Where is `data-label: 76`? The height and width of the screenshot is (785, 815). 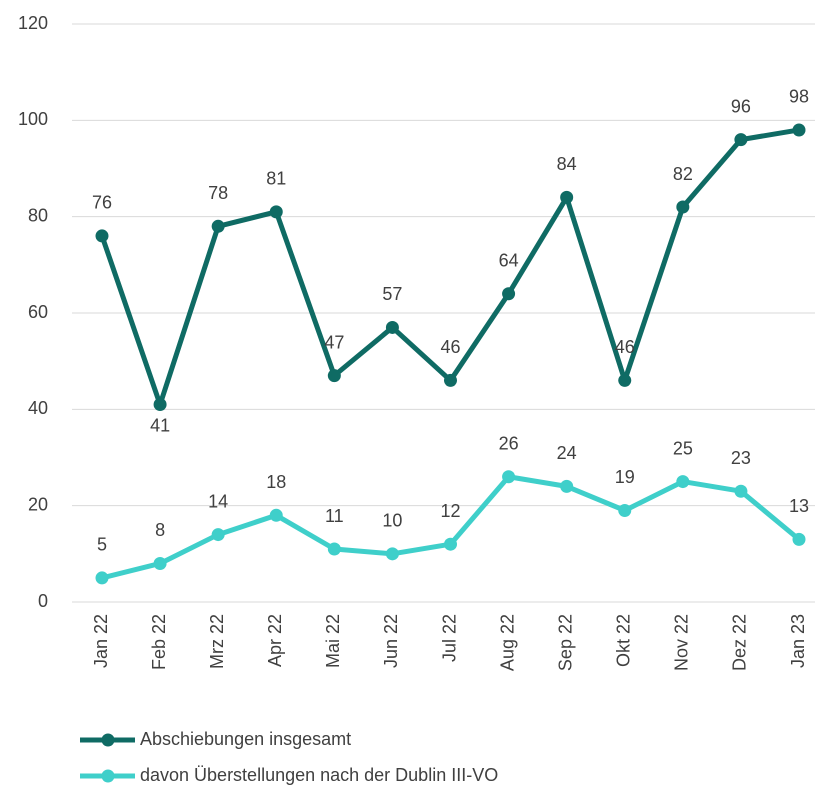
data-label: 76 is located at coordinates (102, 203).